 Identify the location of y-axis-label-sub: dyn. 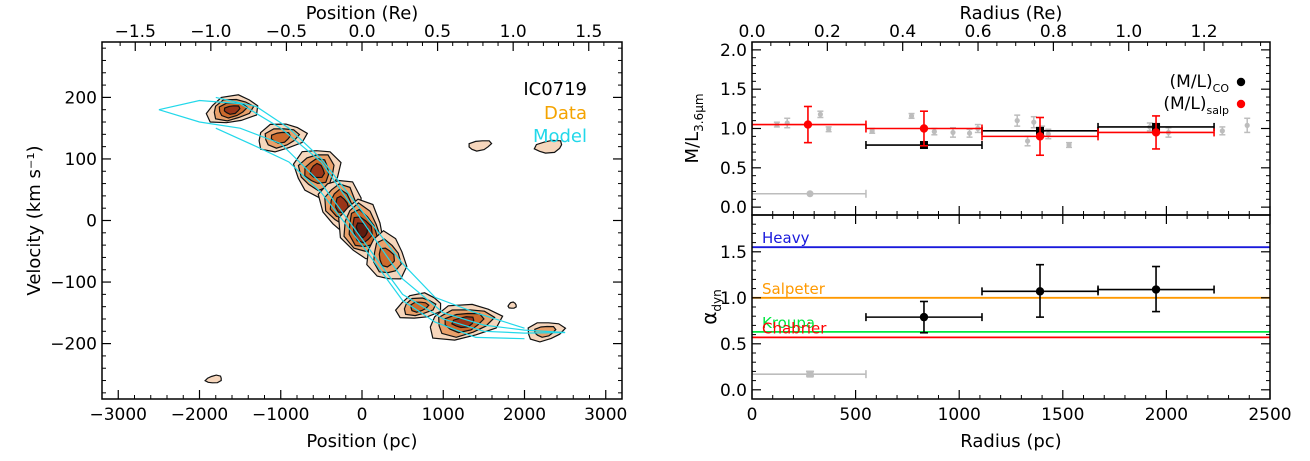
(717, 300).